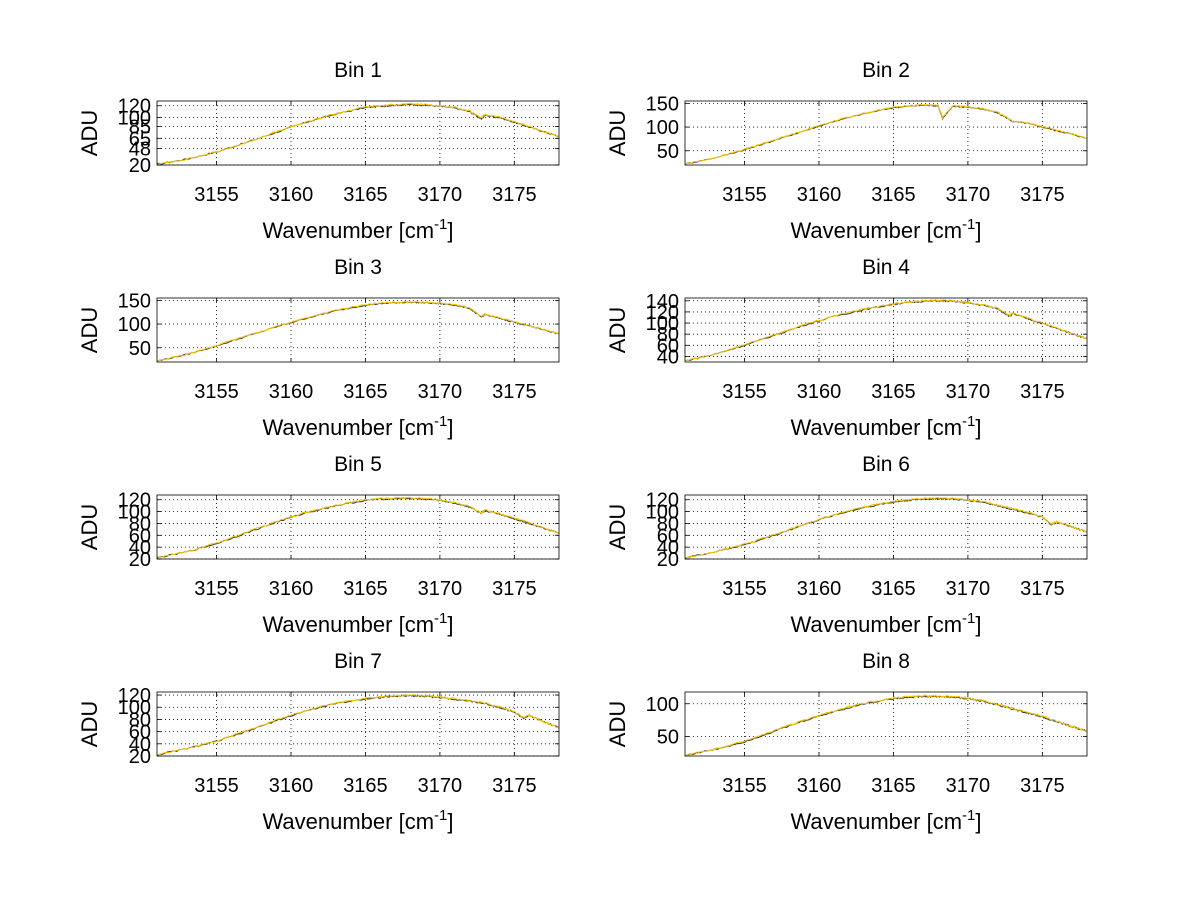  Describe the element at coordinates (886, 70) in the screenshot. I see `panel-title: Bin 2` at that location.